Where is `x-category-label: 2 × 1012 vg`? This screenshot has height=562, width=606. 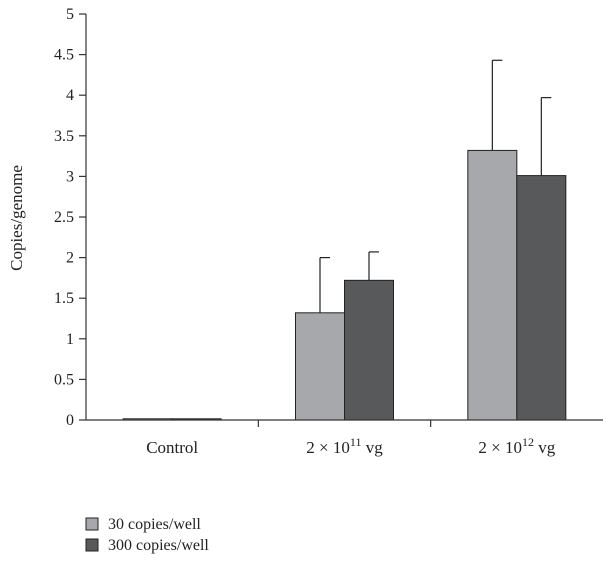
x-category-label: 2 × 1012 vg is located at coordinates (516, 446).